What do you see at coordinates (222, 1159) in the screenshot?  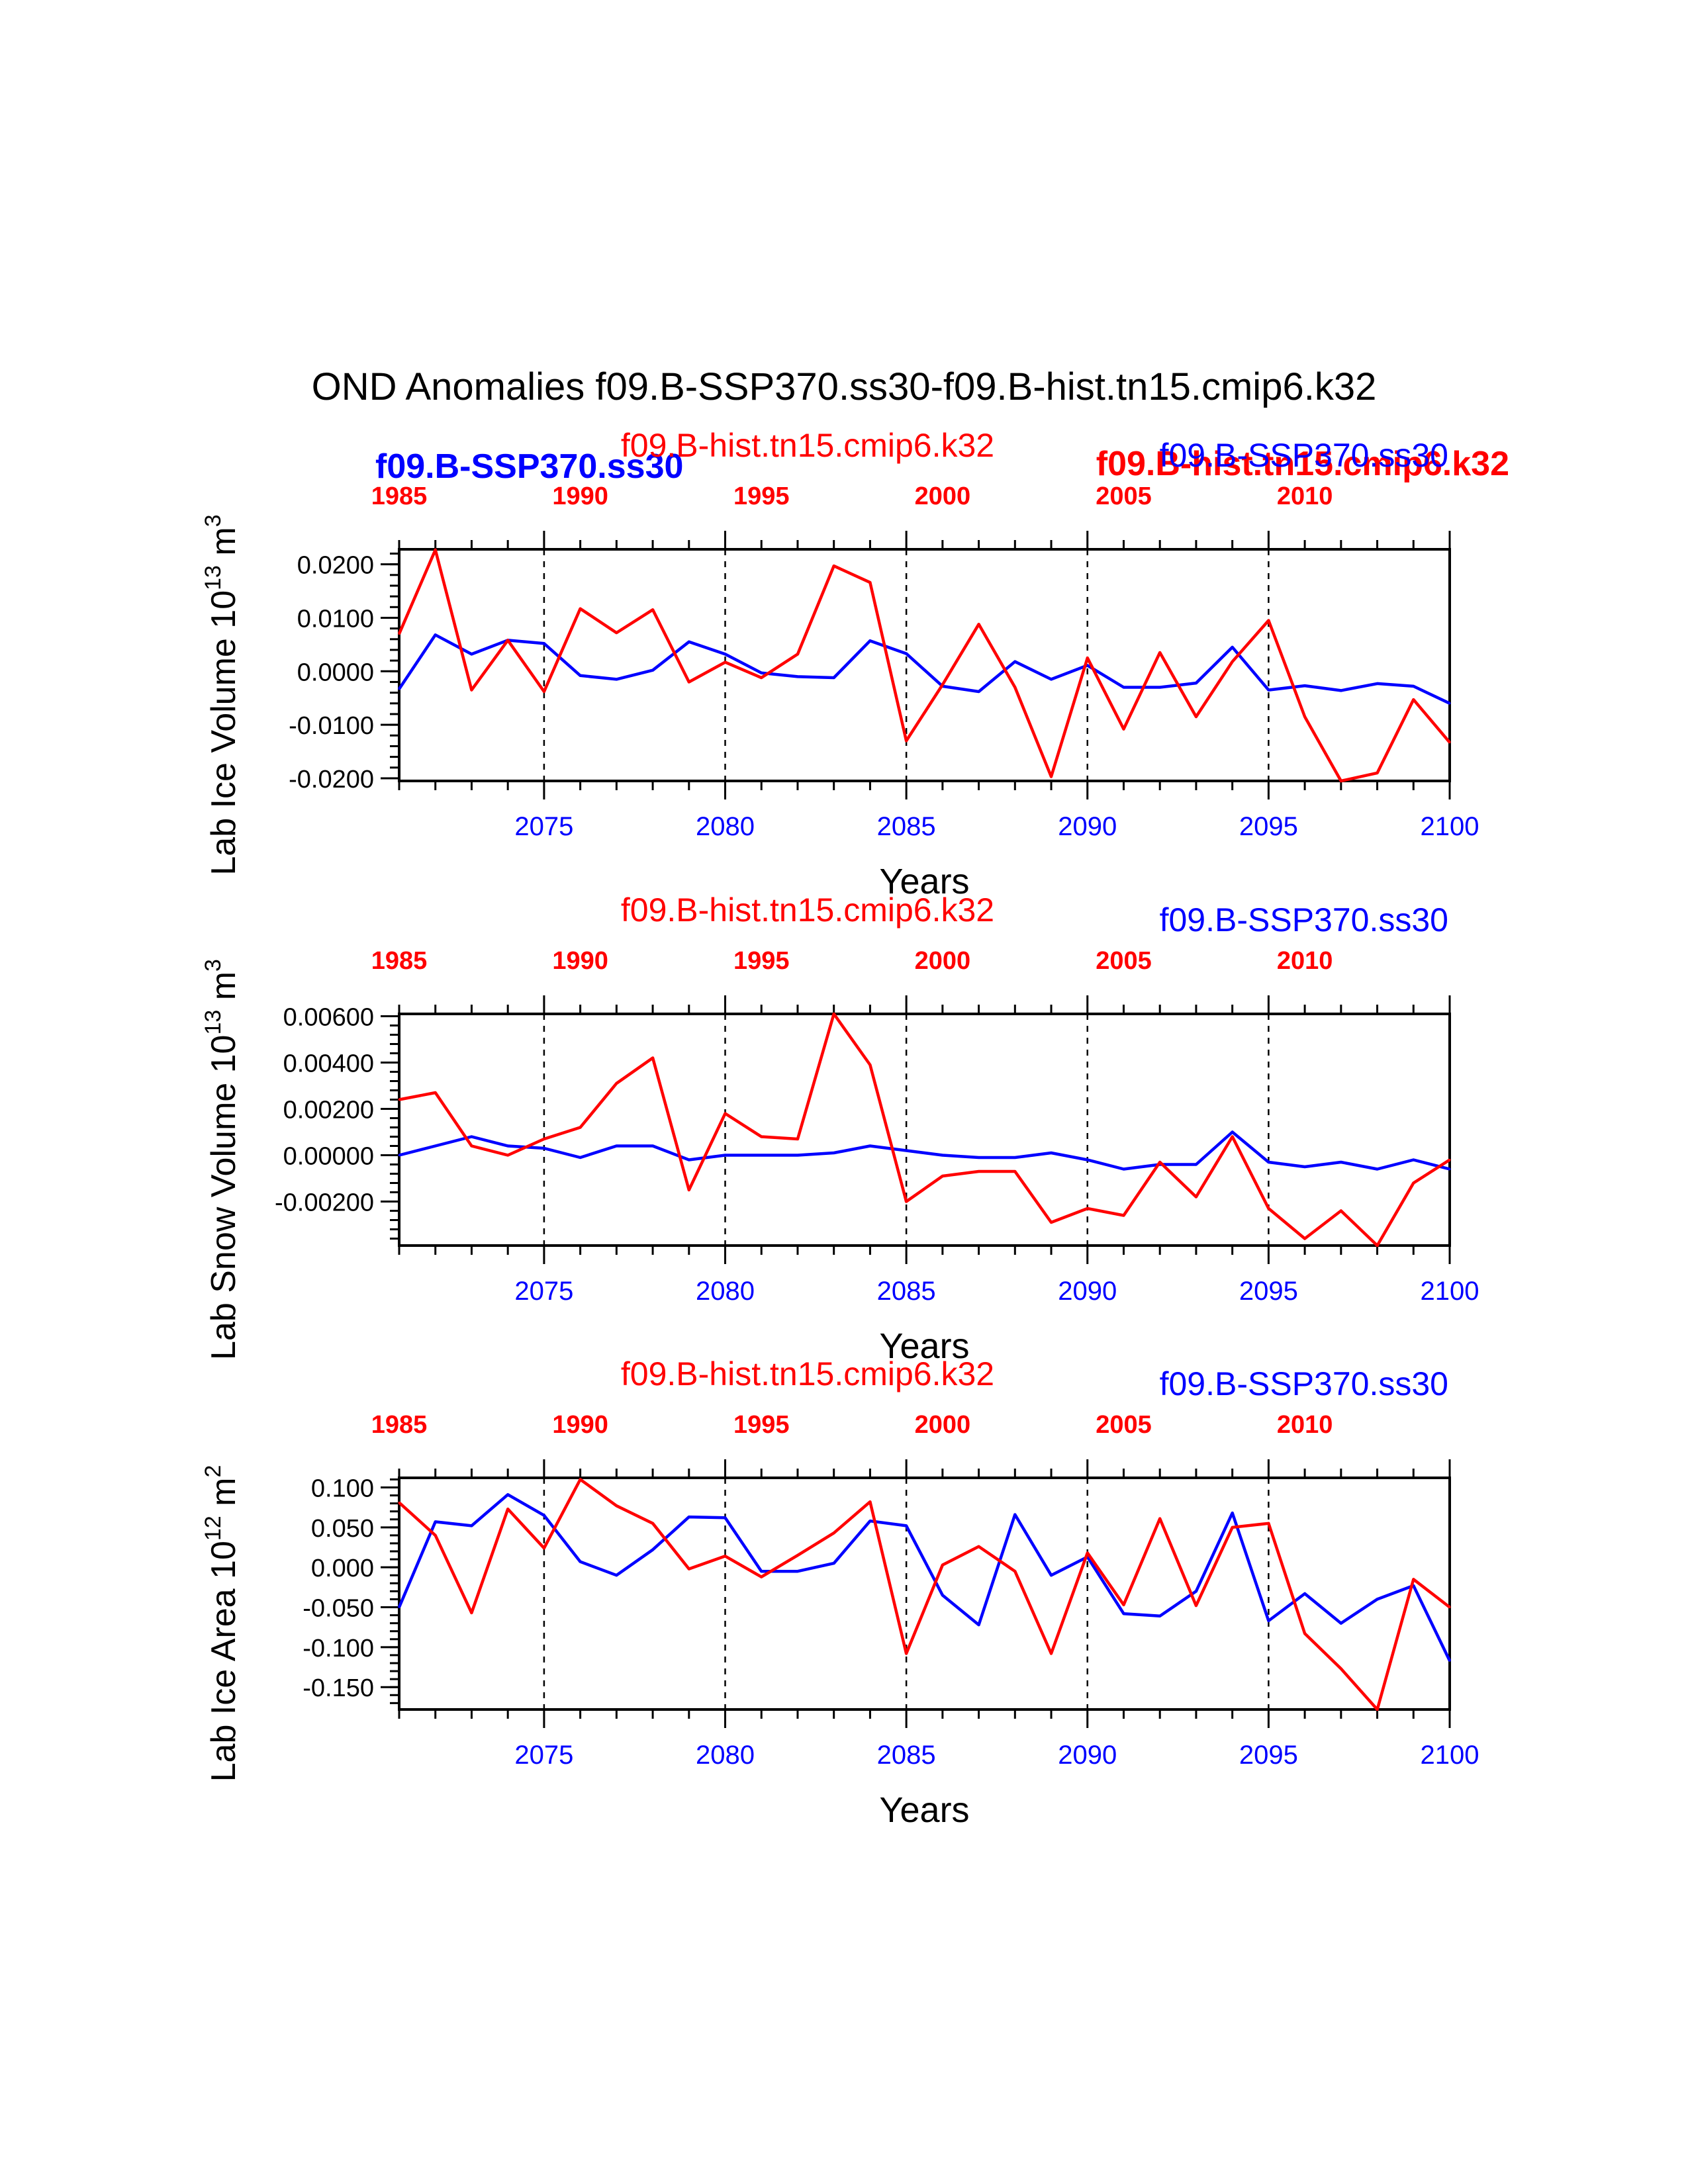 I see `y-axis-title: Lab Snow Volume 1013 m3` at bounding box center [222, 1159].